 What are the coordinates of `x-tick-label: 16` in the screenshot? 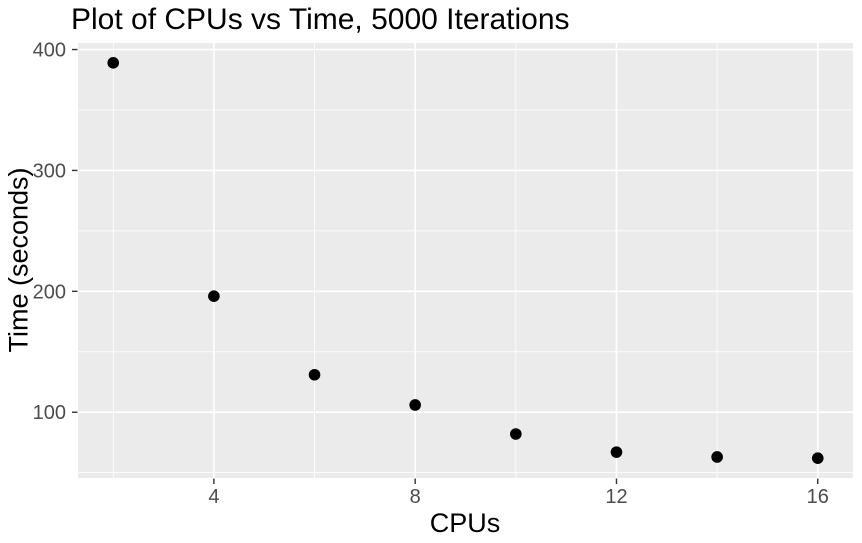 It's located at (818, 497).